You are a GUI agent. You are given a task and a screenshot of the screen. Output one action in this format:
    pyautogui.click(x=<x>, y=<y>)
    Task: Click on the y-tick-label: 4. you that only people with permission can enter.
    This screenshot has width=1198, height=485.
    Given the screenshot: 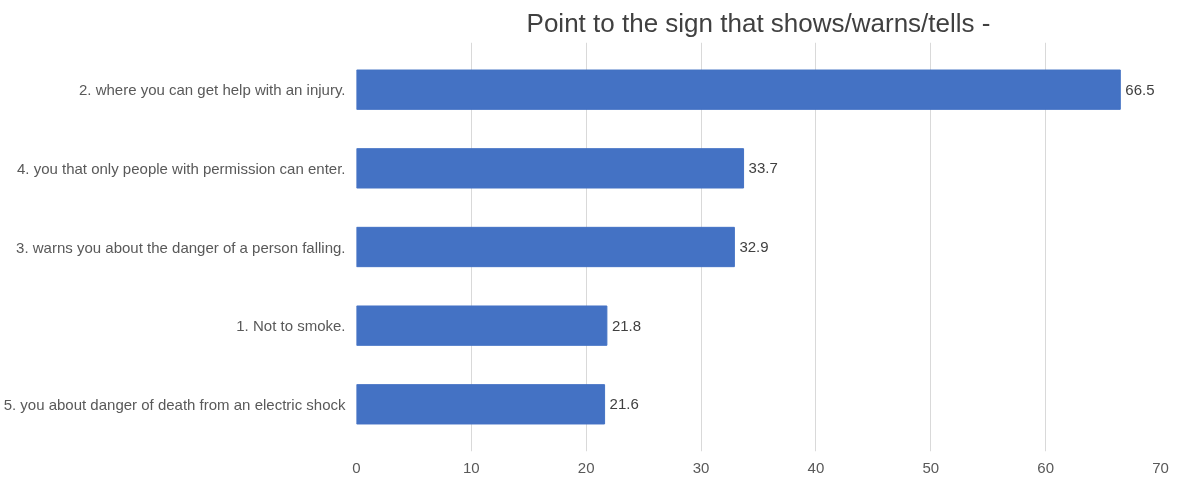 What is the action you would take?
    pyautogui.click(x=181, y=168)
    